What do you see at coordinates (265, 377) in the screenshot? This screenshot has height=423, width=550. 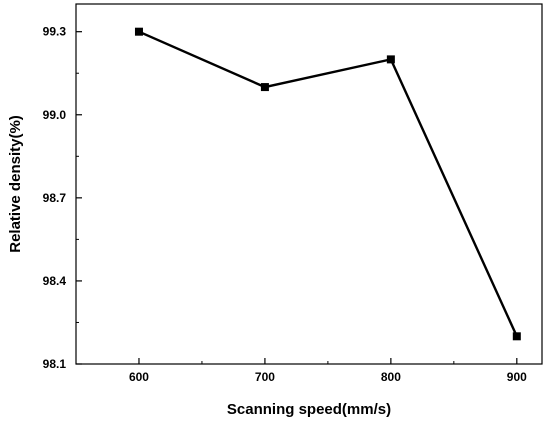 I see `x-tick-label: 700` at bounding box center [265, 377].